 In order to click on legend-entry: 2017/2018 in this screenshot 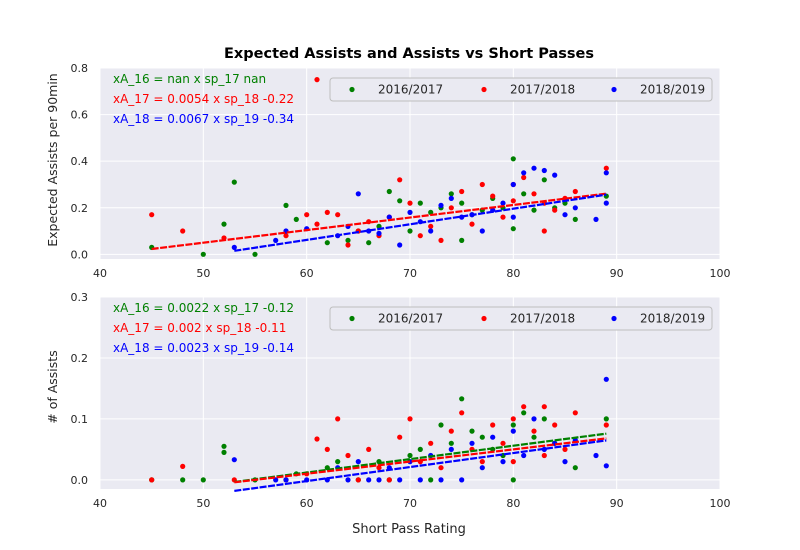, I will do `click(542, 319)`.